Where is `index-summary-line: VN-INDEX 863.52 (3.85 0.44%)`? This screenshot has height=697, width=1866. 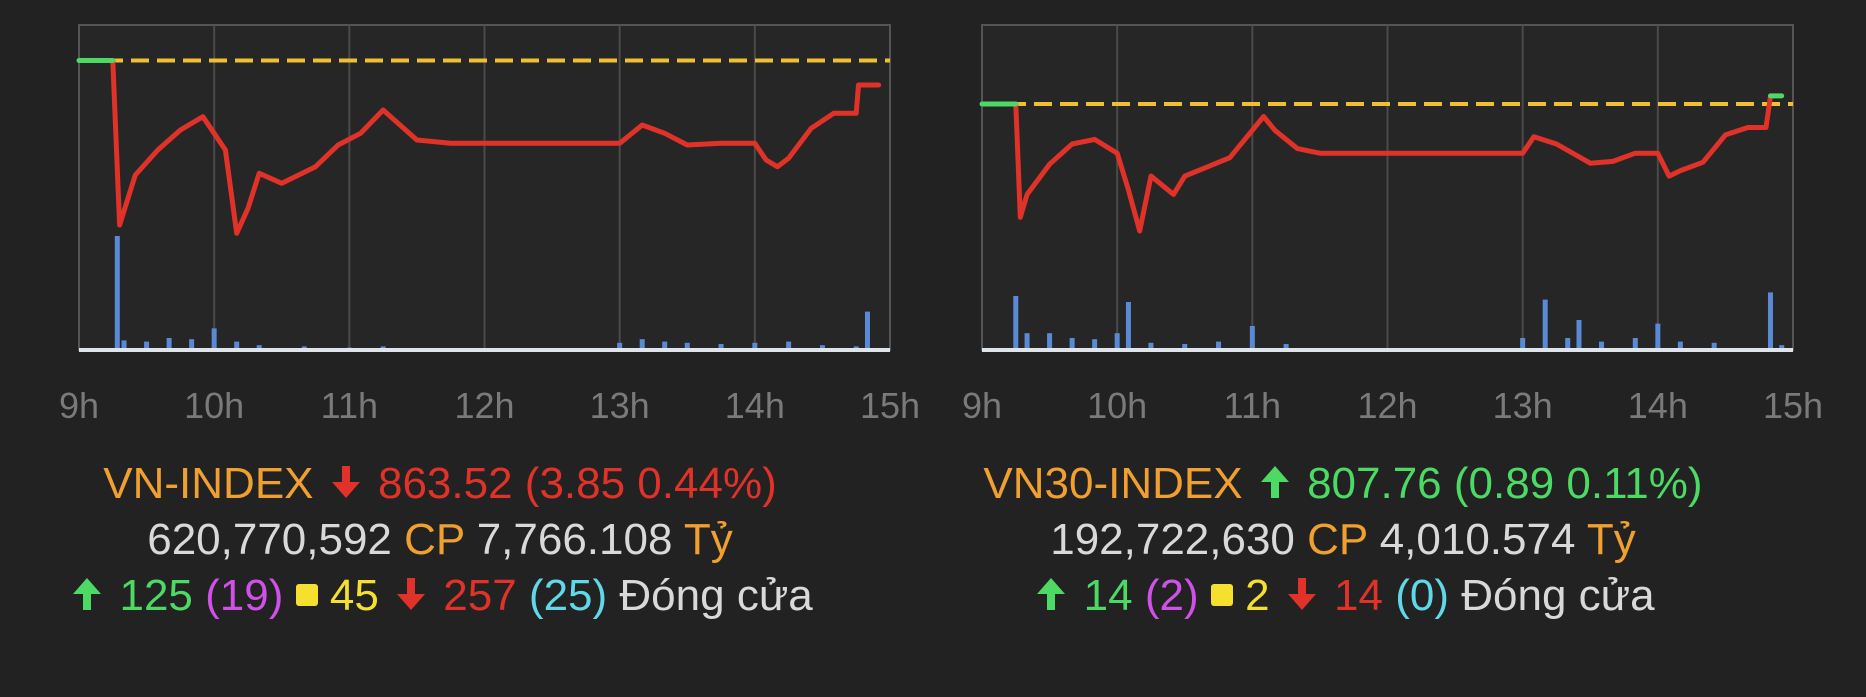 index-summary-line: VN-INDEX 863.52 (3.85 0.44%) is located at coordinates (440, 484).